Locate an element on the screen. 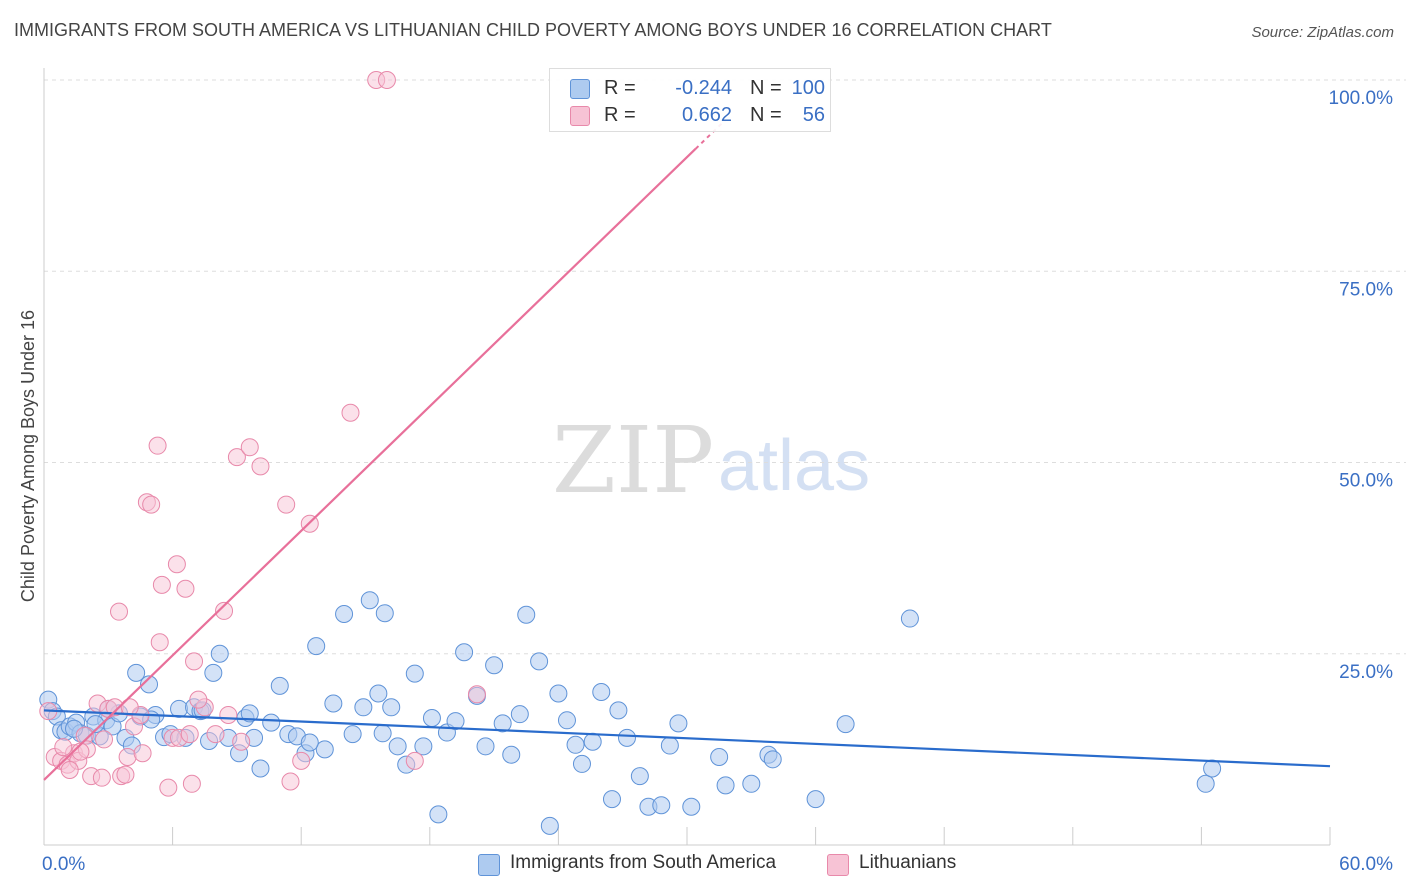 Image resolution: width=1406 pixels, height=892 pixels. watermark: ZIP atlas is located at coordinates (711, 460).